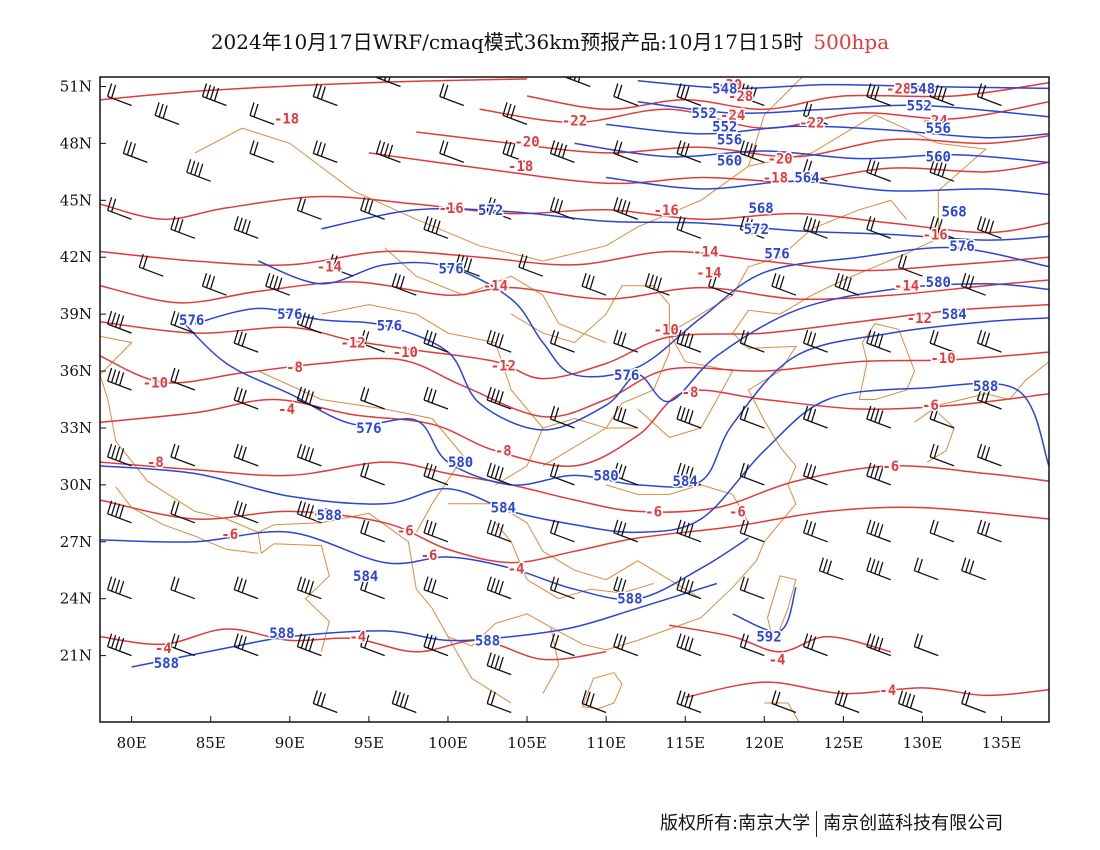 The height and width of the screenshot is (850, 1100). I want to click on lon-tick-label: 115E, so click(685, 743).